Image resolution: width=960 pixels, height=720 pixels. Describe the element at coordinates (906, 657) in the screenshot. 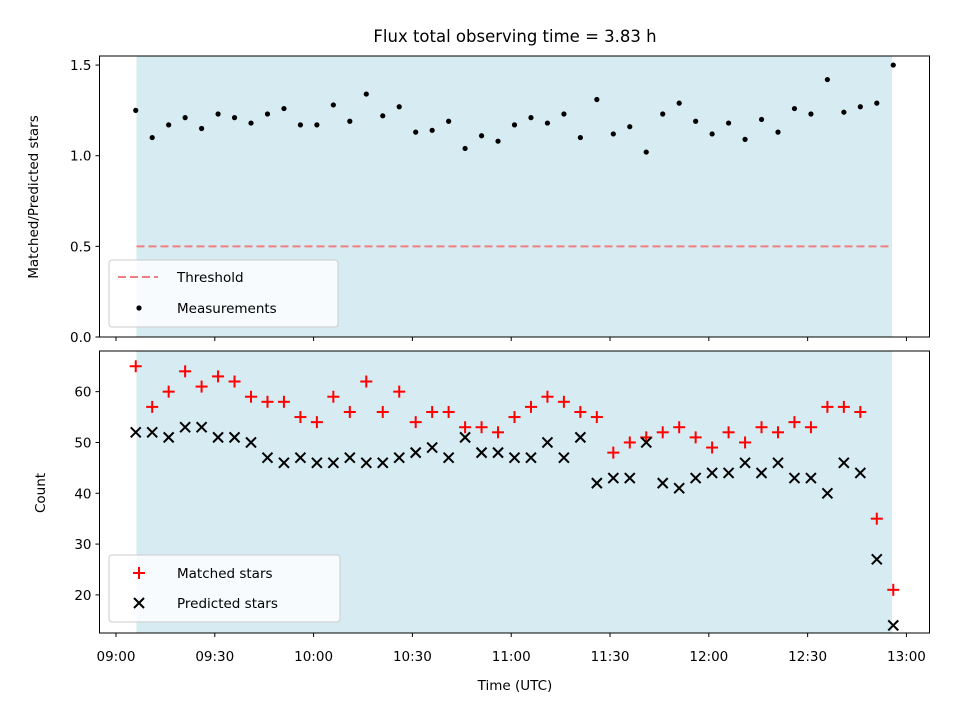

I see `count-x-tick-label: 13:00` at that location.